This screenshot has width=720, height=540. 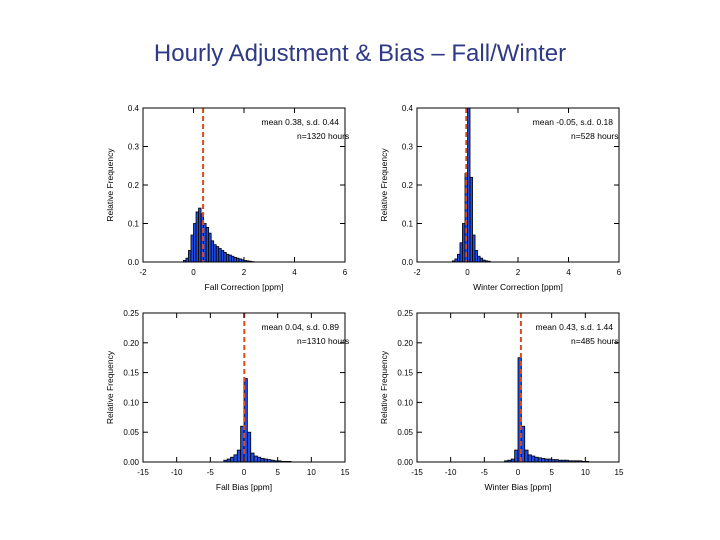 What do you see at coordinates (360, 53) in the screenshot?
I see `page-title: Hourly Adjustment & Bias – Fall/Winter` at bounding box center [360, 53].